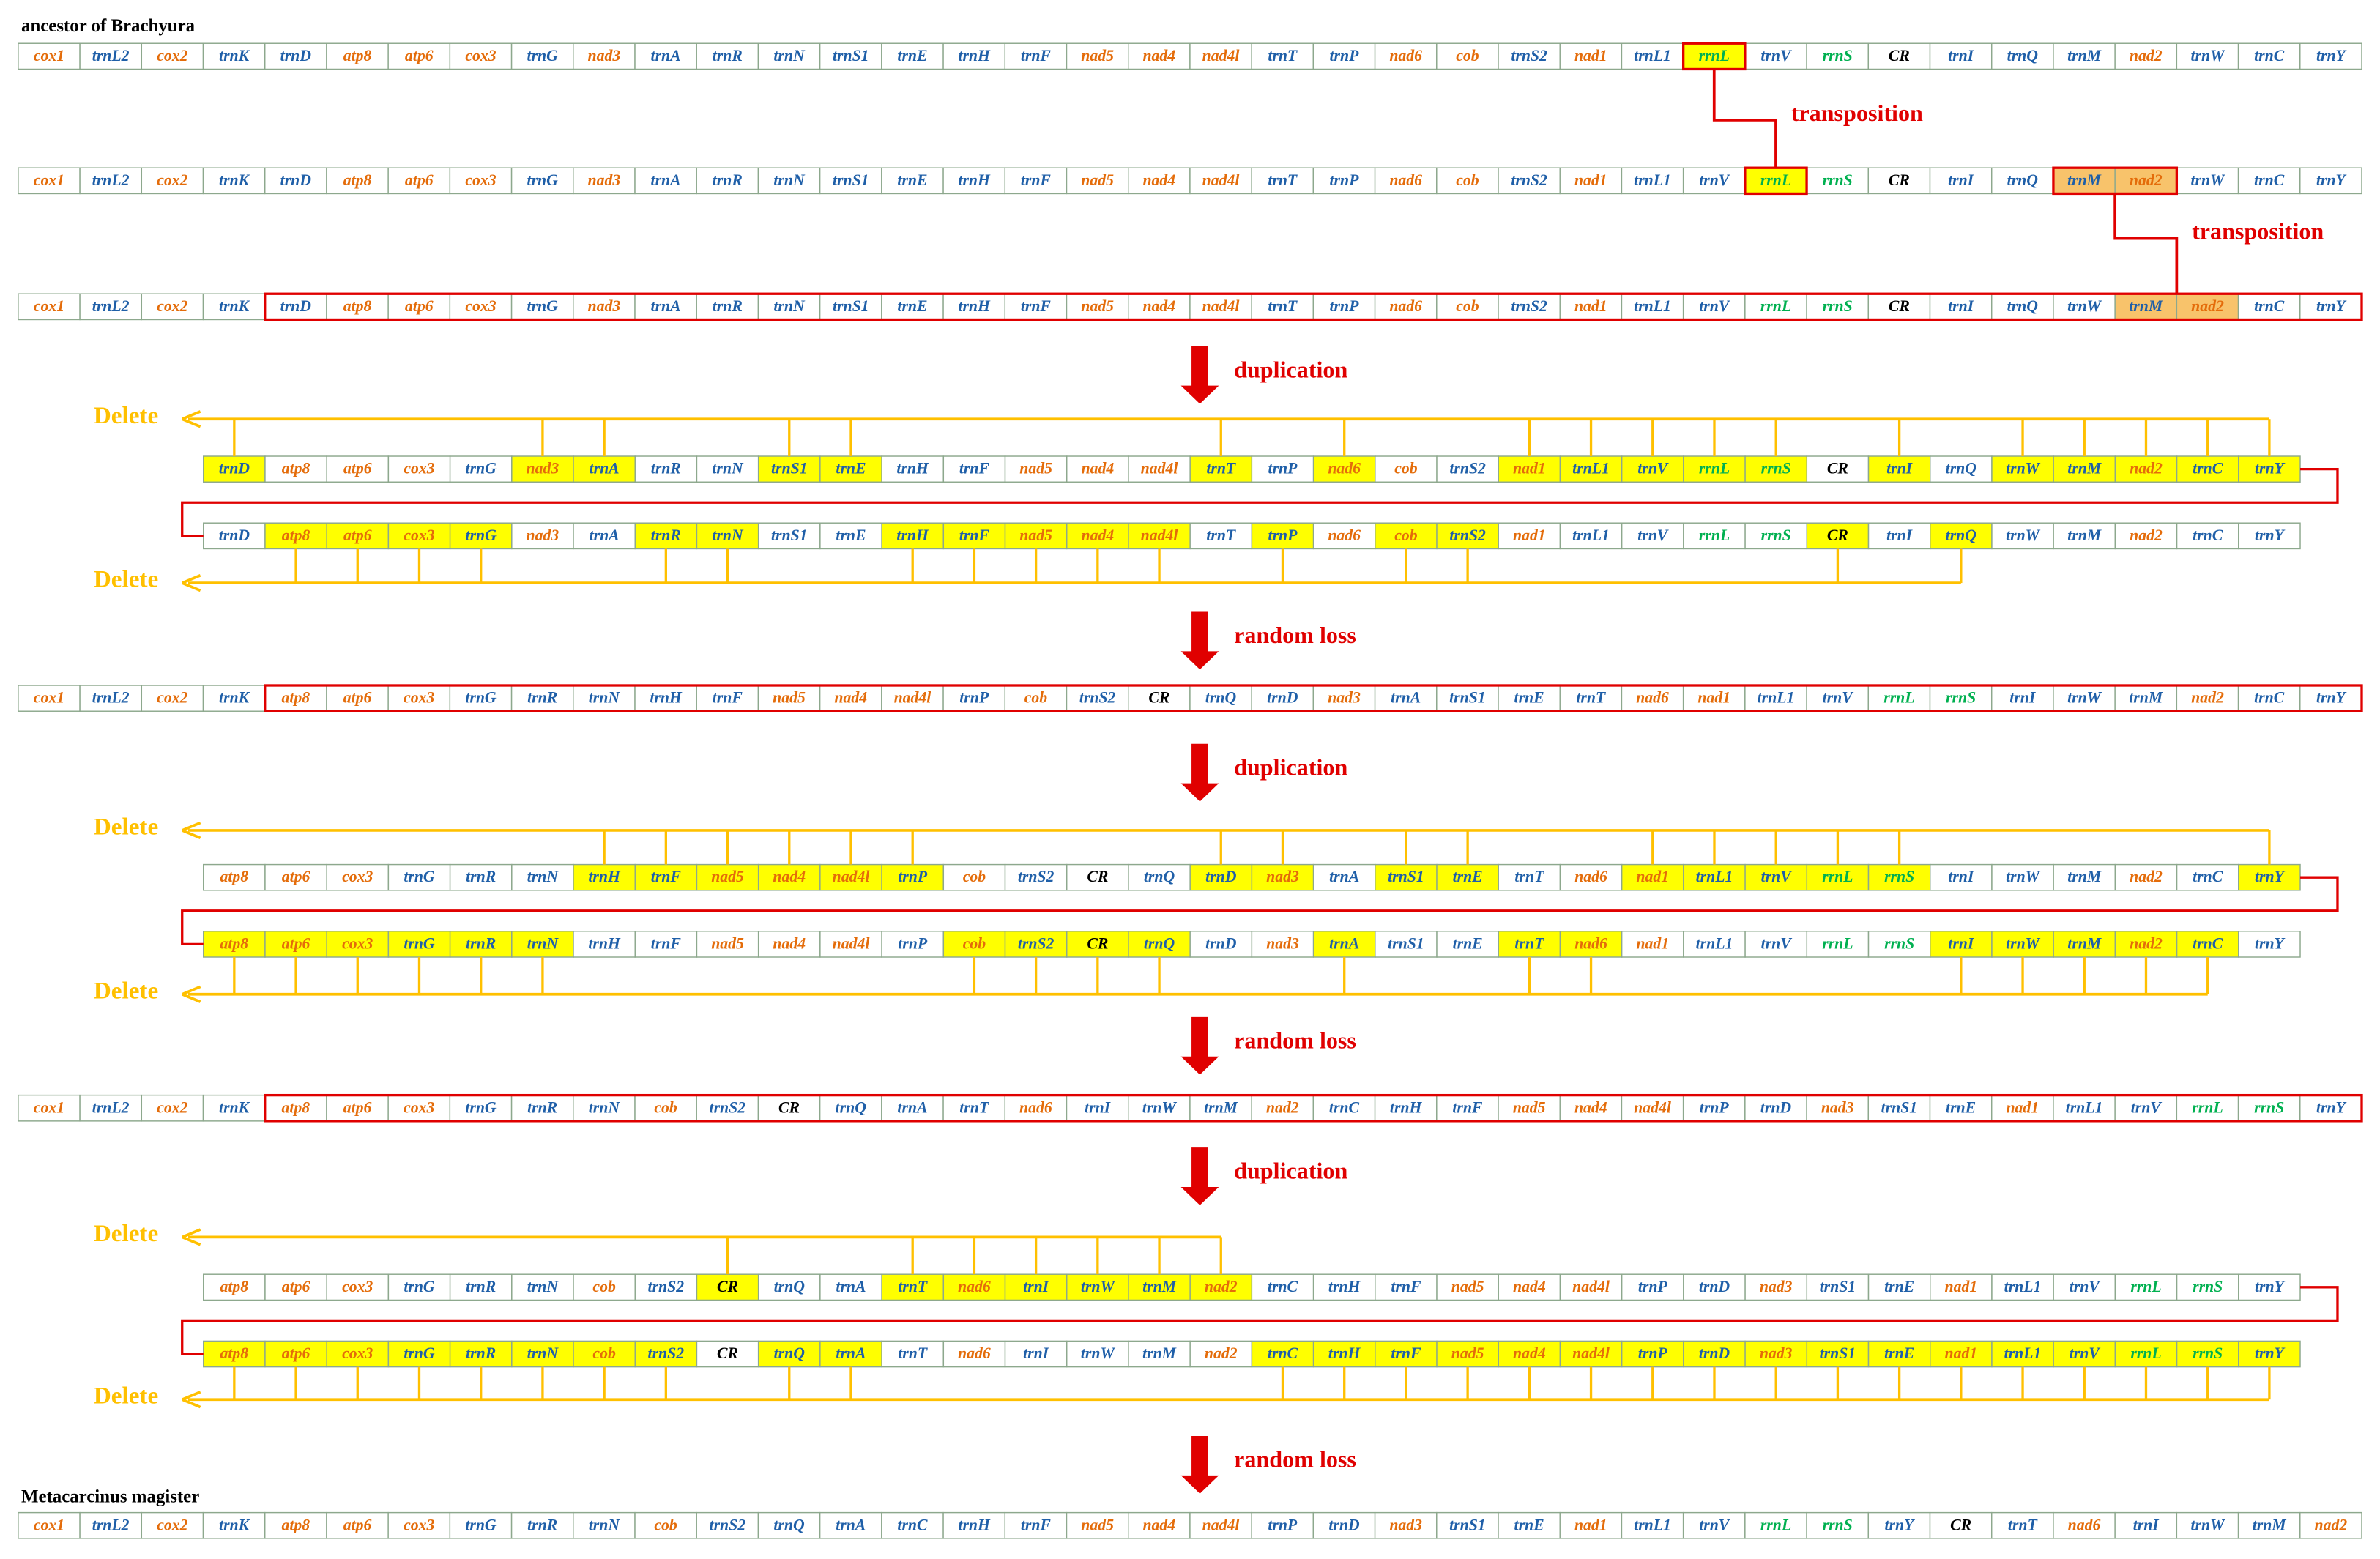  I want to click on gene-label: trnP, so click(913, 876).